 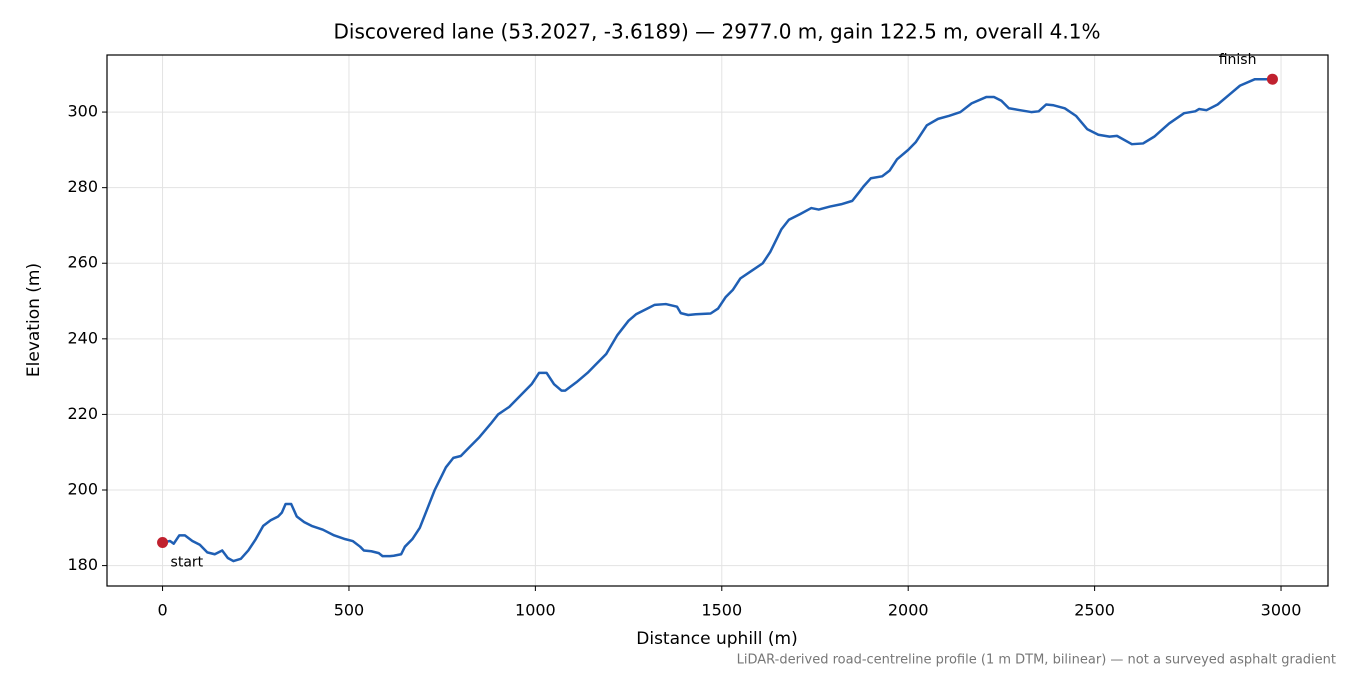 What do you see at coordinates (349, 610) in the screenshot?
I see `x-tick-label: 500` at bounding box center [349, 610].